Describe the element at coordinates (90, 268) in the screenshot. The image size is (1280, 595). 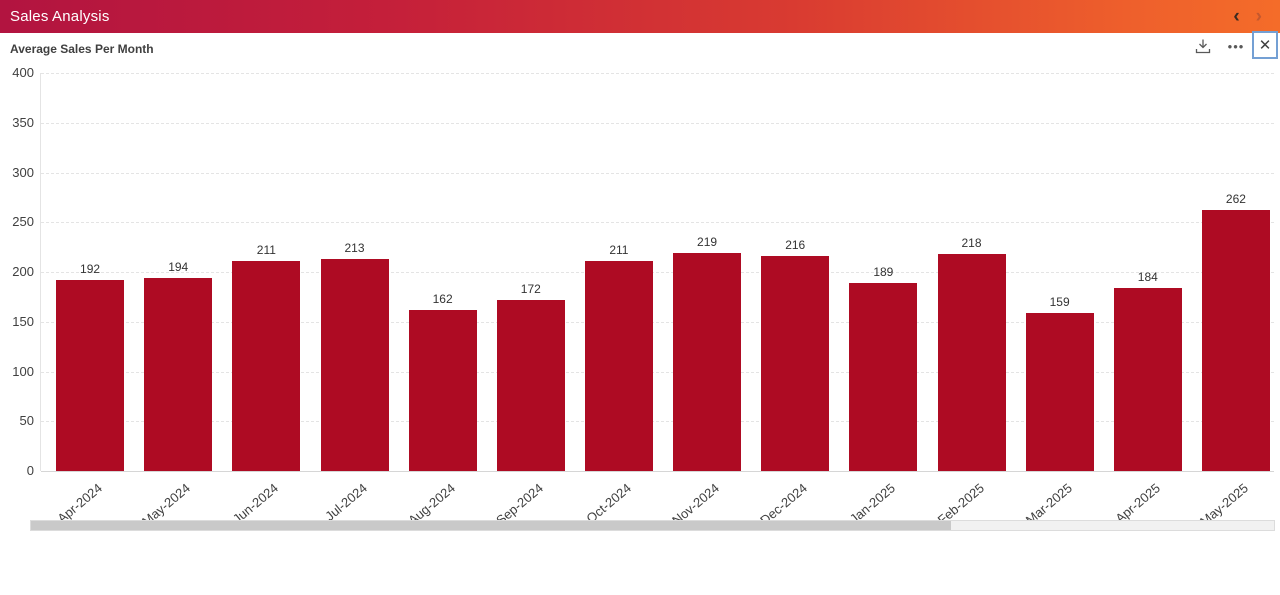
I see `bar-value-label: 192` at that location.